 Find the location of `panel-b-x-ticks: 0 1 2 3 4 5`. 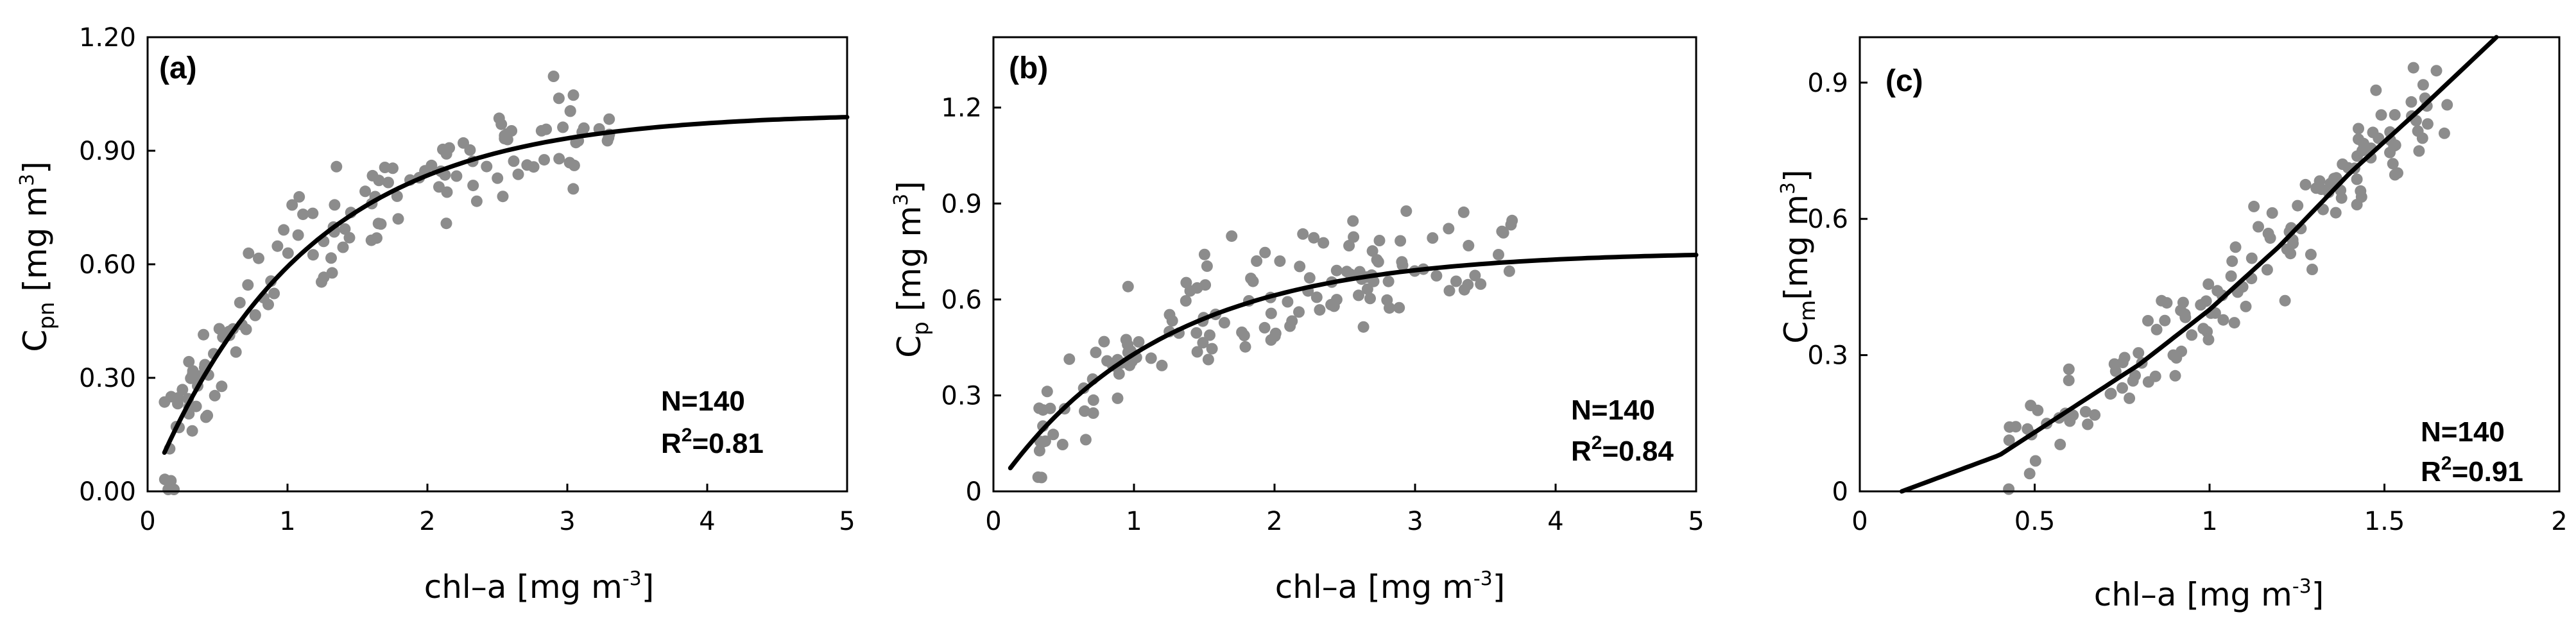

panel-b-x-ticks: 0 1 2 3 4 5 is located at coordinates (1344, 510).